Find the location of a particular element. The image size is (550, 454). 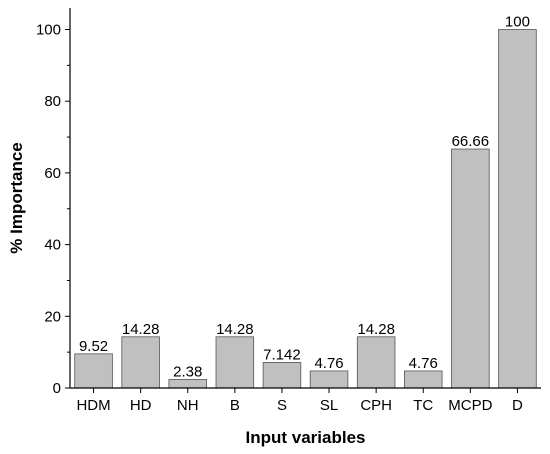

y-tick-label: 80 is located at coordinates (52, 101).